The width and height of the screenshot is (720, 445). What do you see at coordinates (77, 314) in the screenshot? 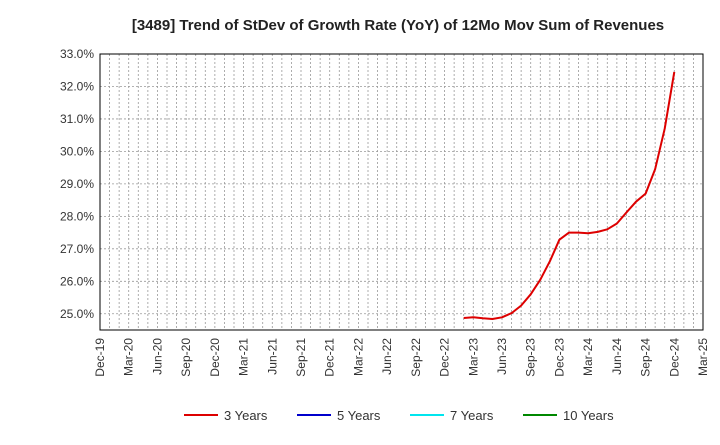
I see `y-tick-label: 25.0%` at bounding box center [77, 314].